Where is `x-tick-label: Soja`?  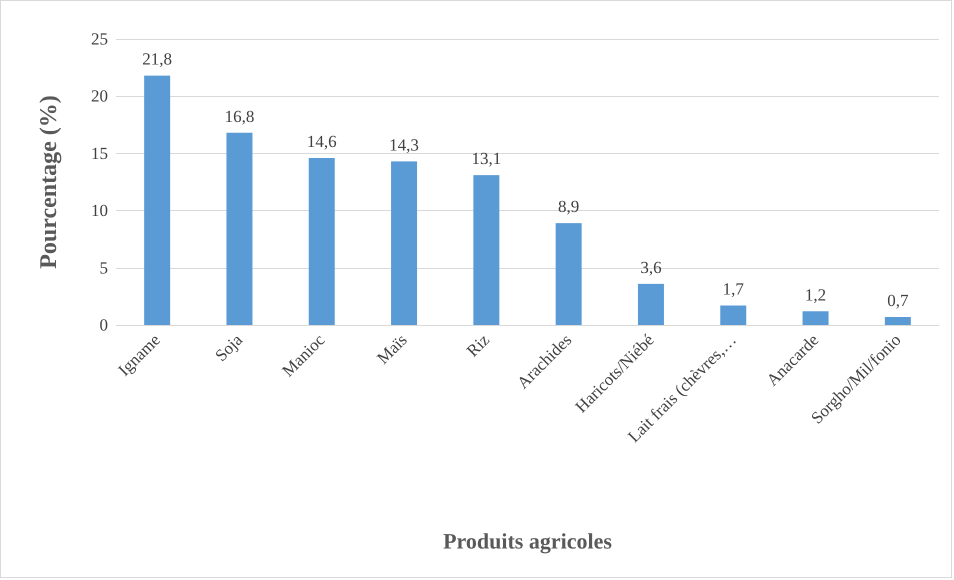
x-tick-label: Soja is located at coordinates (228, 348).